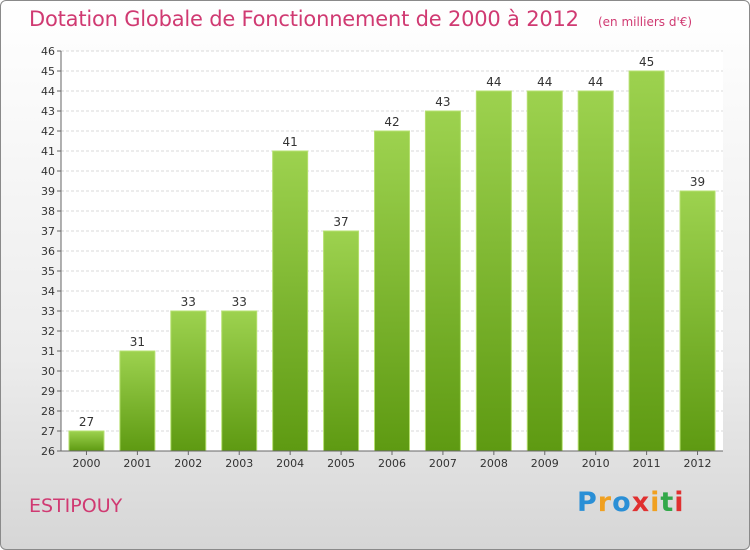 The image size is (750, 550). I want to click on logo-letter: P, so click(587, 502).